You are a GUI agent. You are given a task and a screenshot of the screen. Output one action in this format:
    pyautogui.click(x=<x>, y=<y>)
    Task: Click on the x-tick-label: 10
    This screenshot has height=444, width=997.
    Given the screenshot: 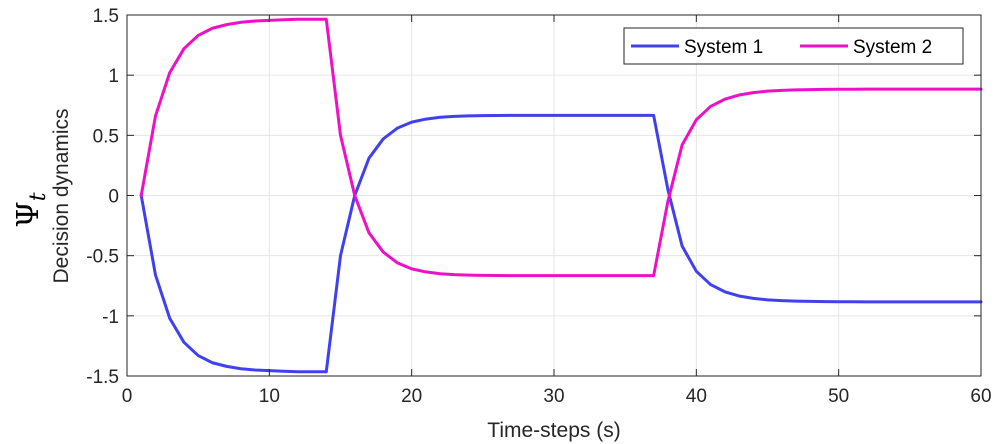 What is the action you would take?
    pyautogui.click(x=269, y=396)
    